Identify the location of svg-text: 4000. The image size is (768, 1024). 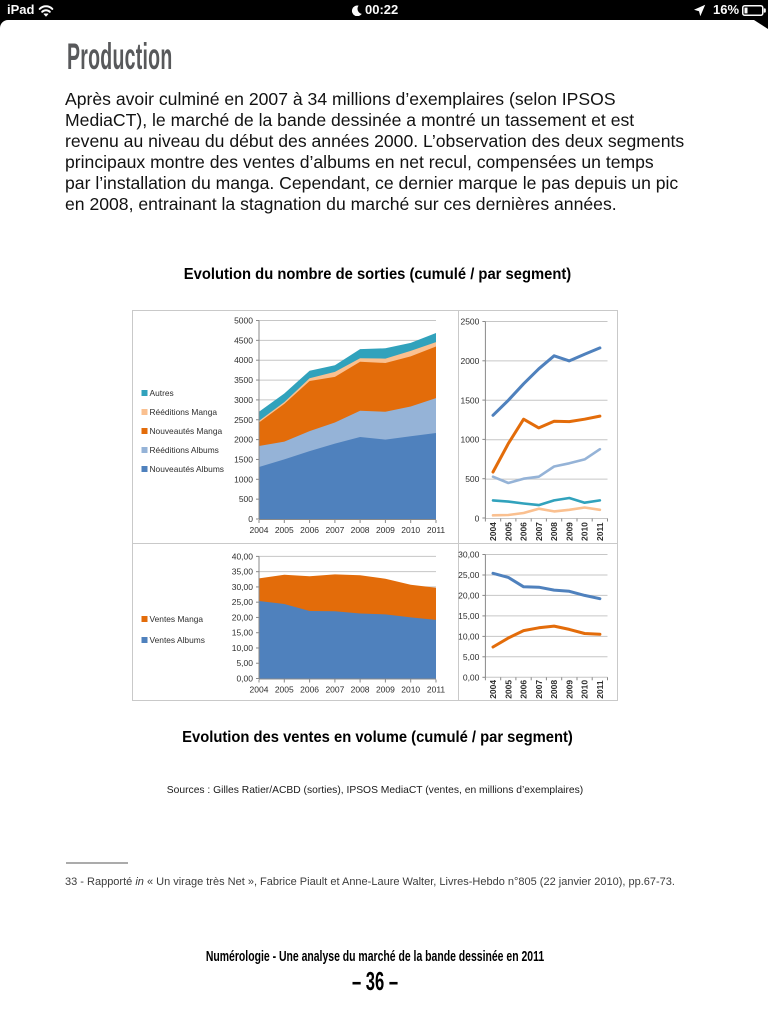
(243, 360).